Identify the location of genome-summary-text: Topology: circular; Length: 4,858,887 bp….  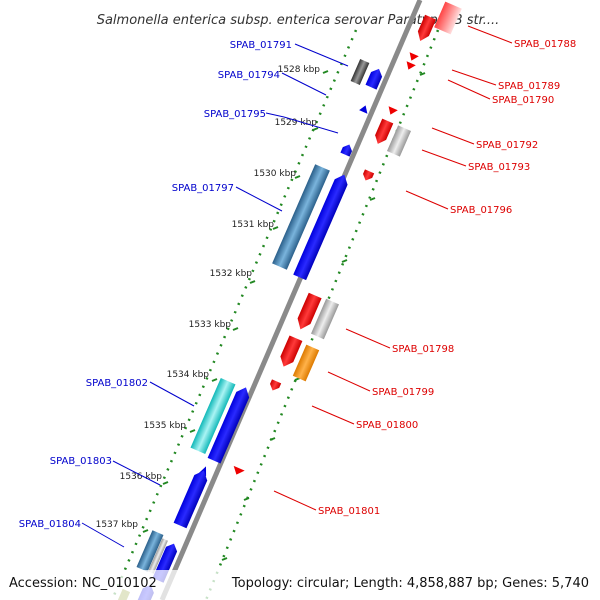
(410, 583).